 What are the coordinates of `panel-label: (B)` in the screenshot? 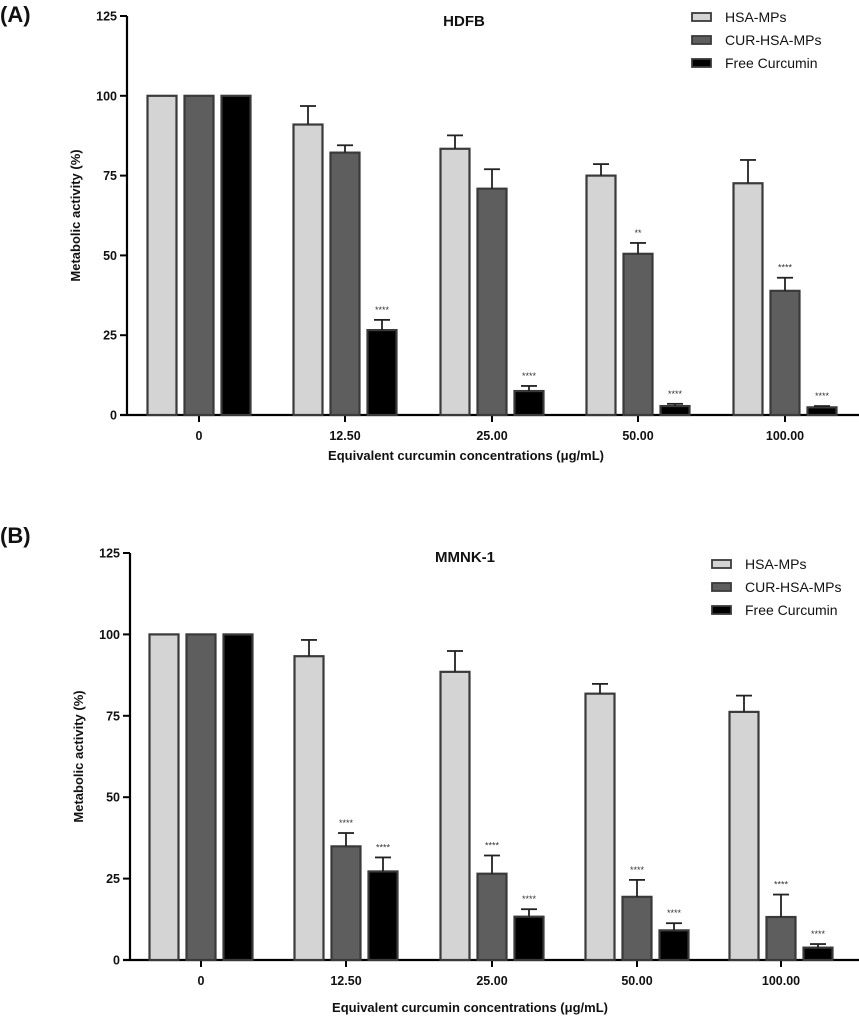 It's located at (15, 535).